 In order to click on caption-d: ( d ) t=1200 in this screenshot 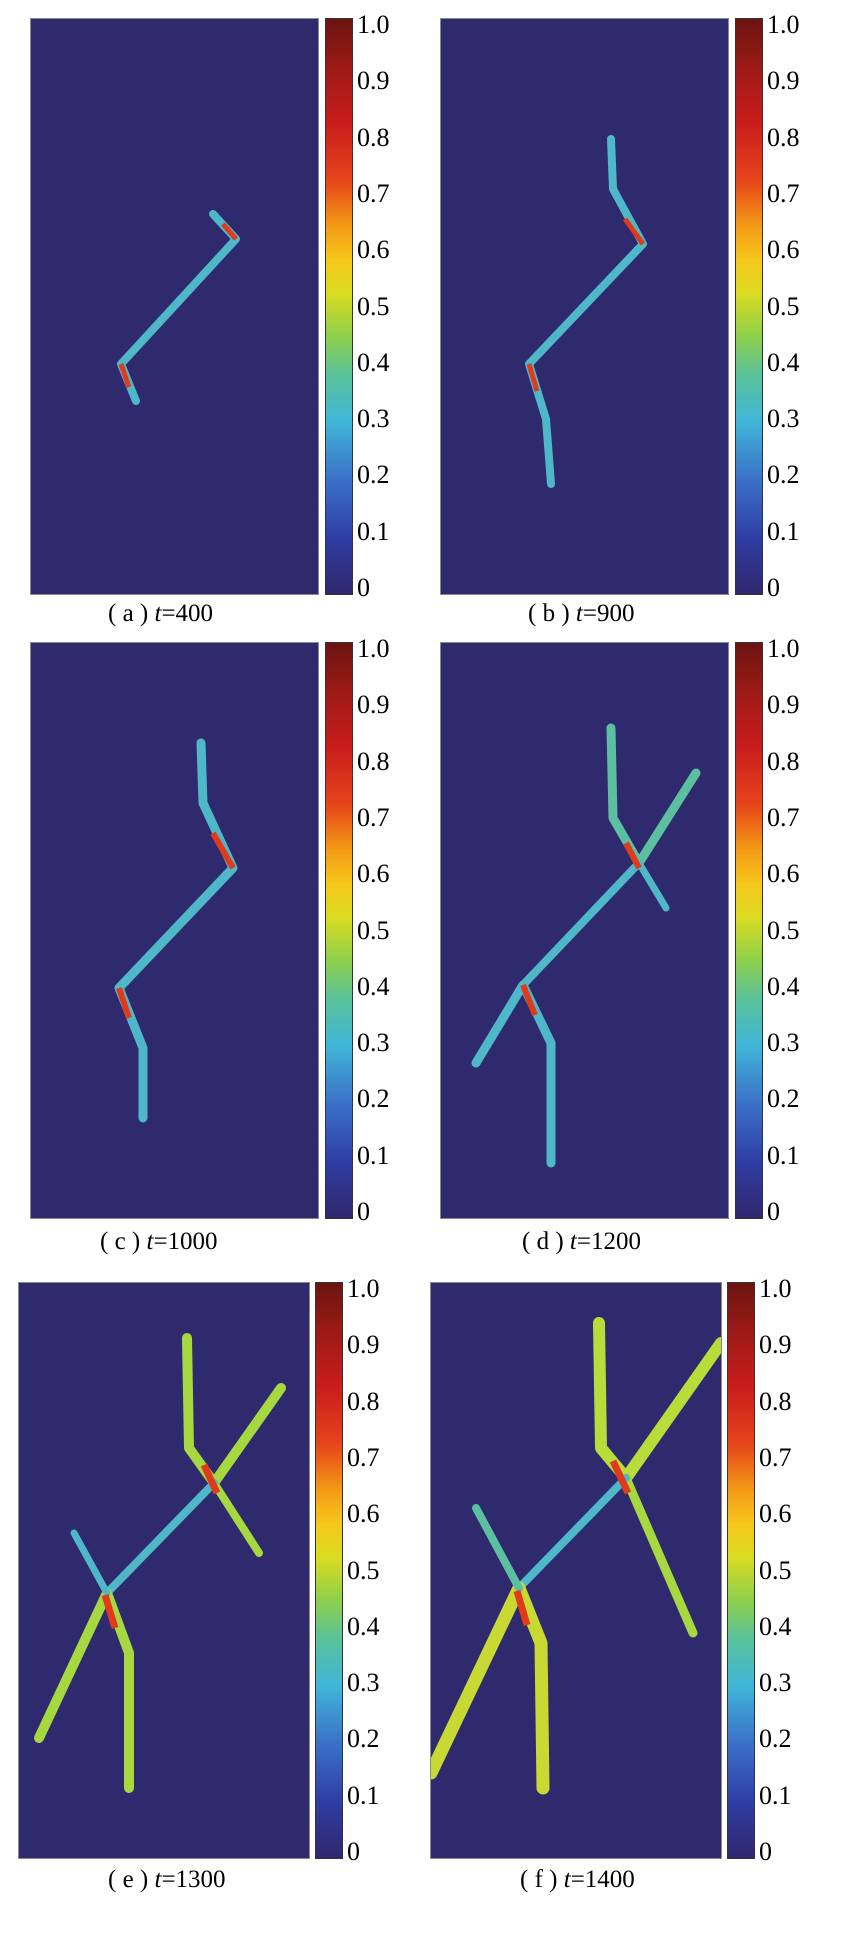, I will do `click(581, 1241)`.